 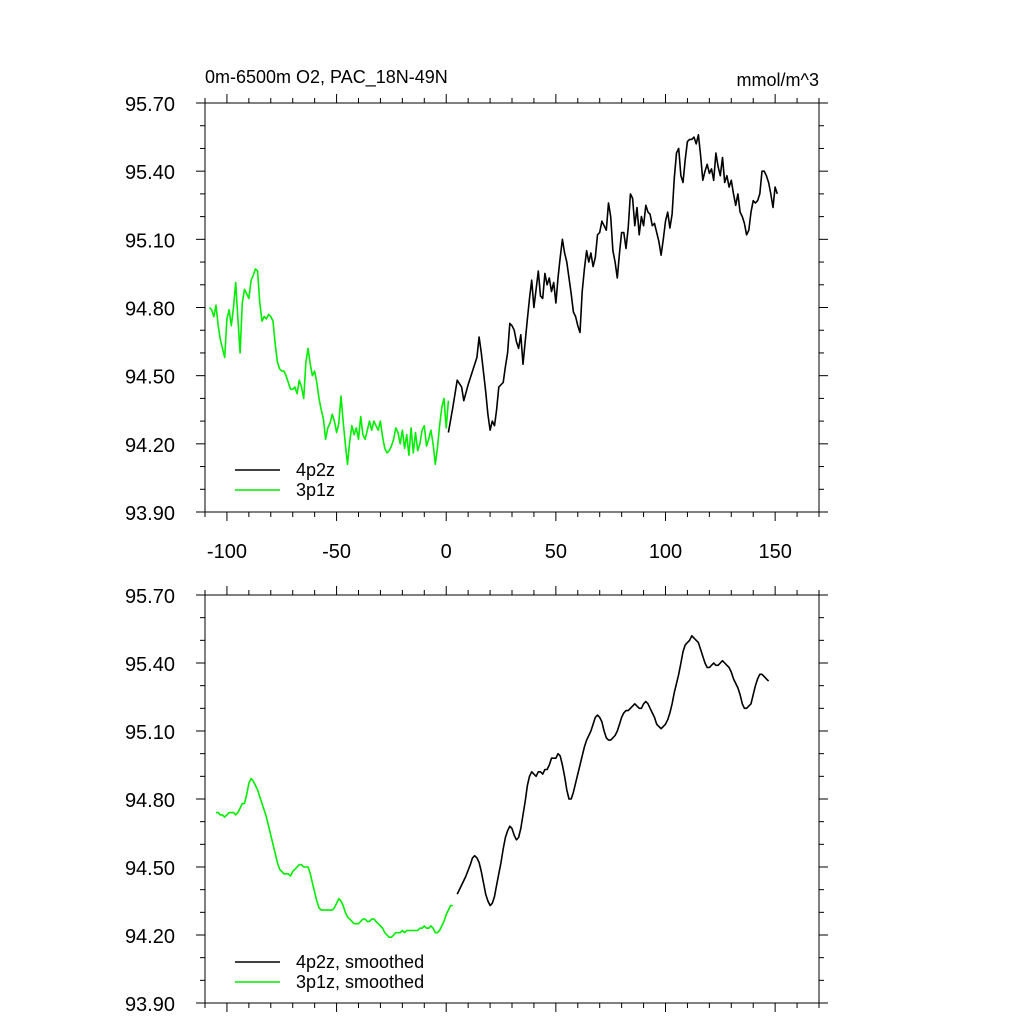 What do you see at coordinates (446, 552) in the screenshot?
I see `x-tick-label: 0` at bounding box center [446, 552].